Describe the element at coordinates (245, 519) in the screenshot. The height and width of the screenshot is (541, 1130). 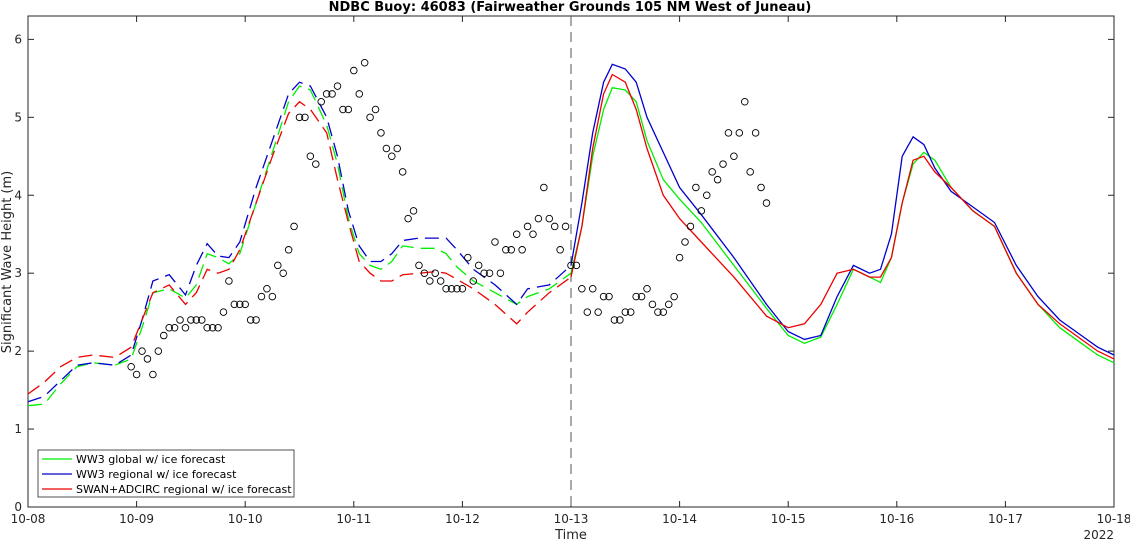
I see `x-tick-label: 10-10` at that location.